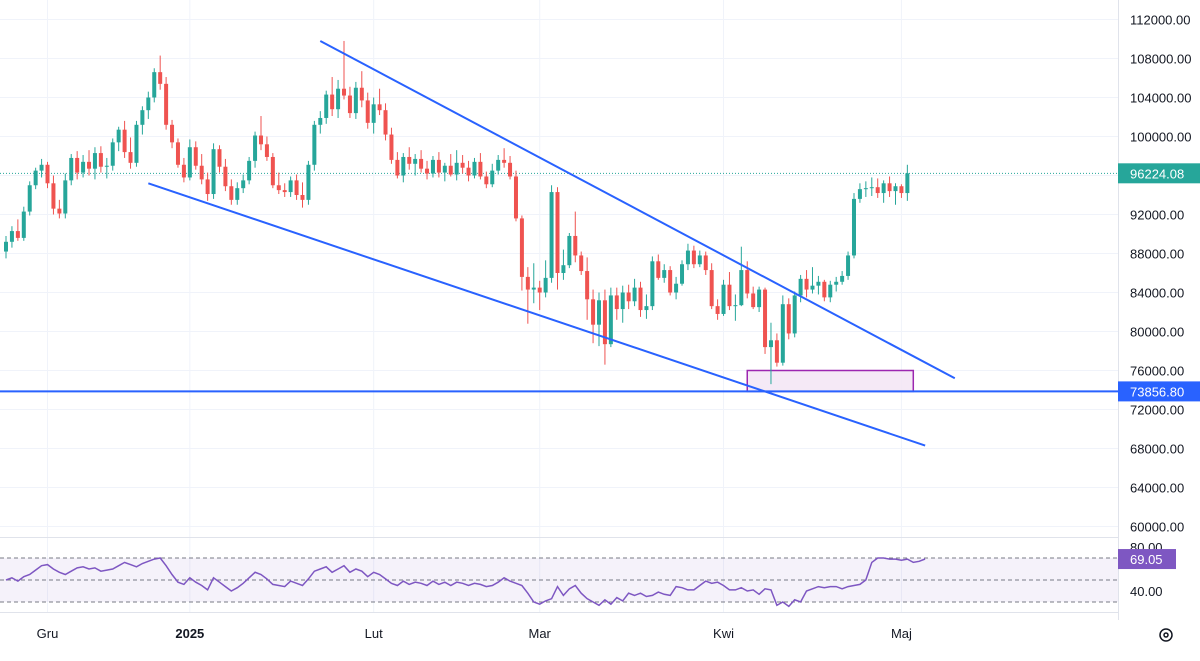 Image resolution: width=1200 pixels, height=661 pixels. Describe the element at coordinates (1157, 527) in the screenshot. I see `price-tick-label: 60000.00` at that location.